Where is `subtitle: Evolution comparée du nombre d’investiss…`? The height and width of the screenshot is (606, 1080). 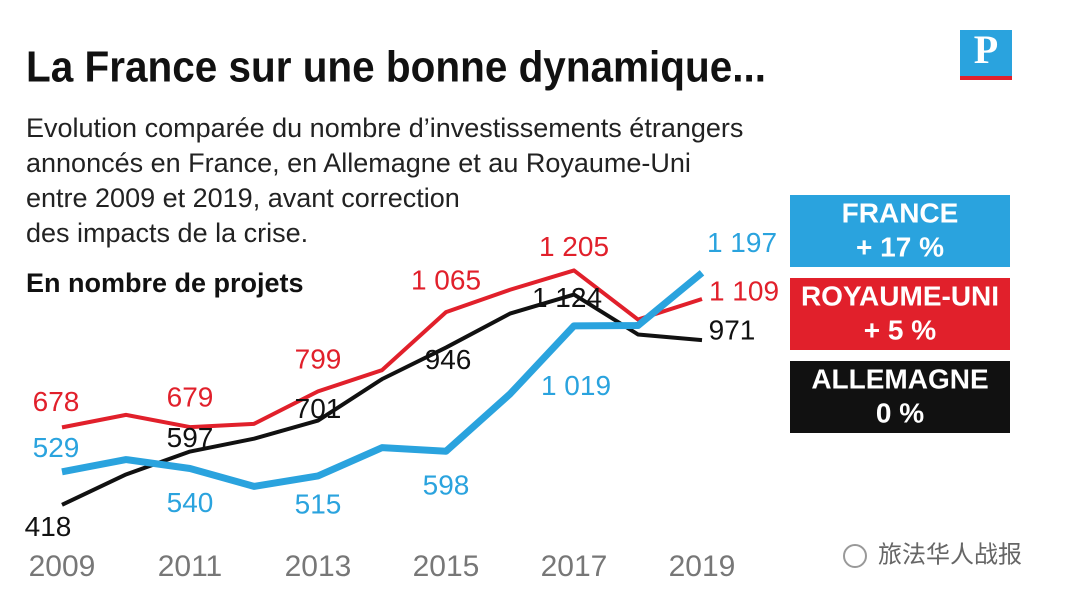
subtitle: Evolution comparée du nombre d’investiss… is located at coordinates (384, 128).